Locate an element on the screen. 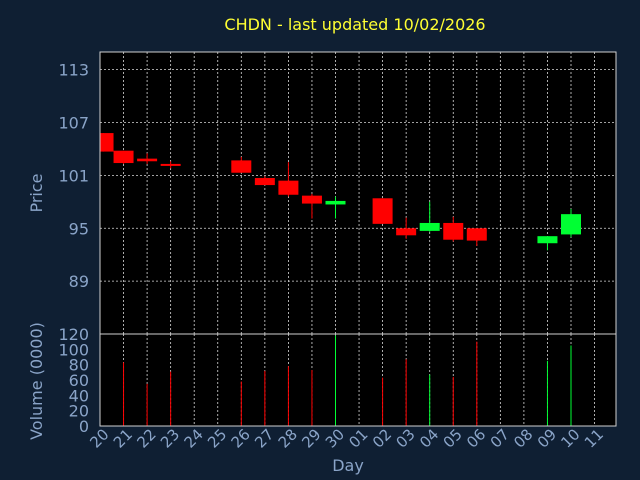 The height and width of the screenshot is (480, 640). day-axis-label: Day is located at coordinates (348, 465).